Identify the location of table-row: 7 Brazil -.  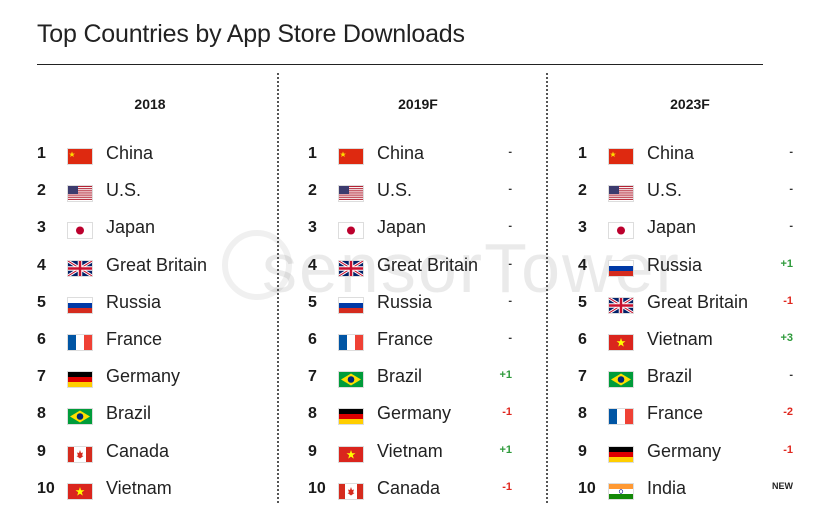
(701, 378).